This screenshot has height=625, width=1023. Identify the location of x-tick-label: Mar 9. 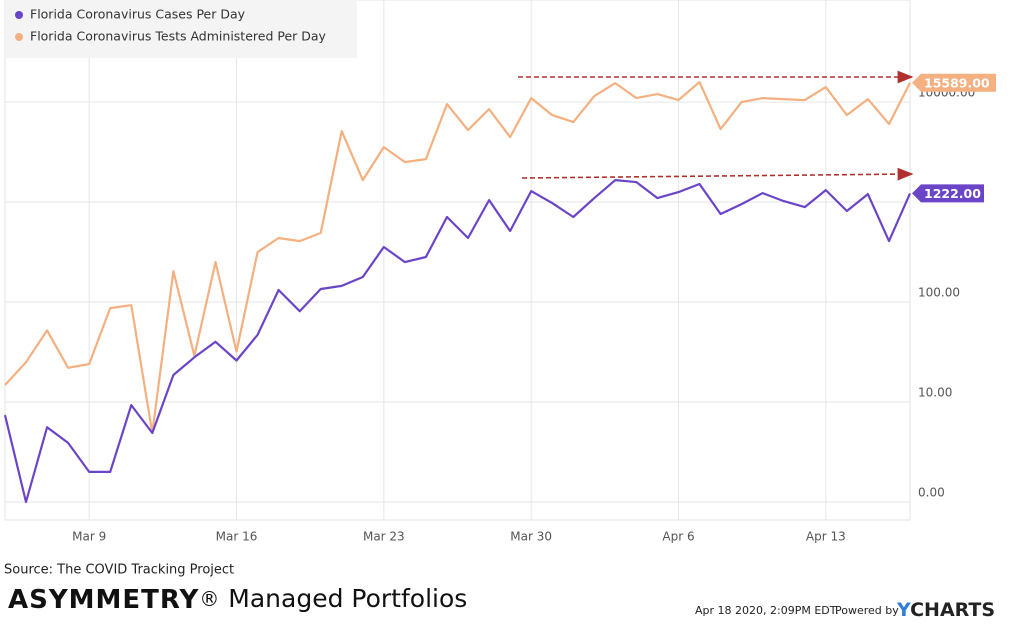
(89, 537).